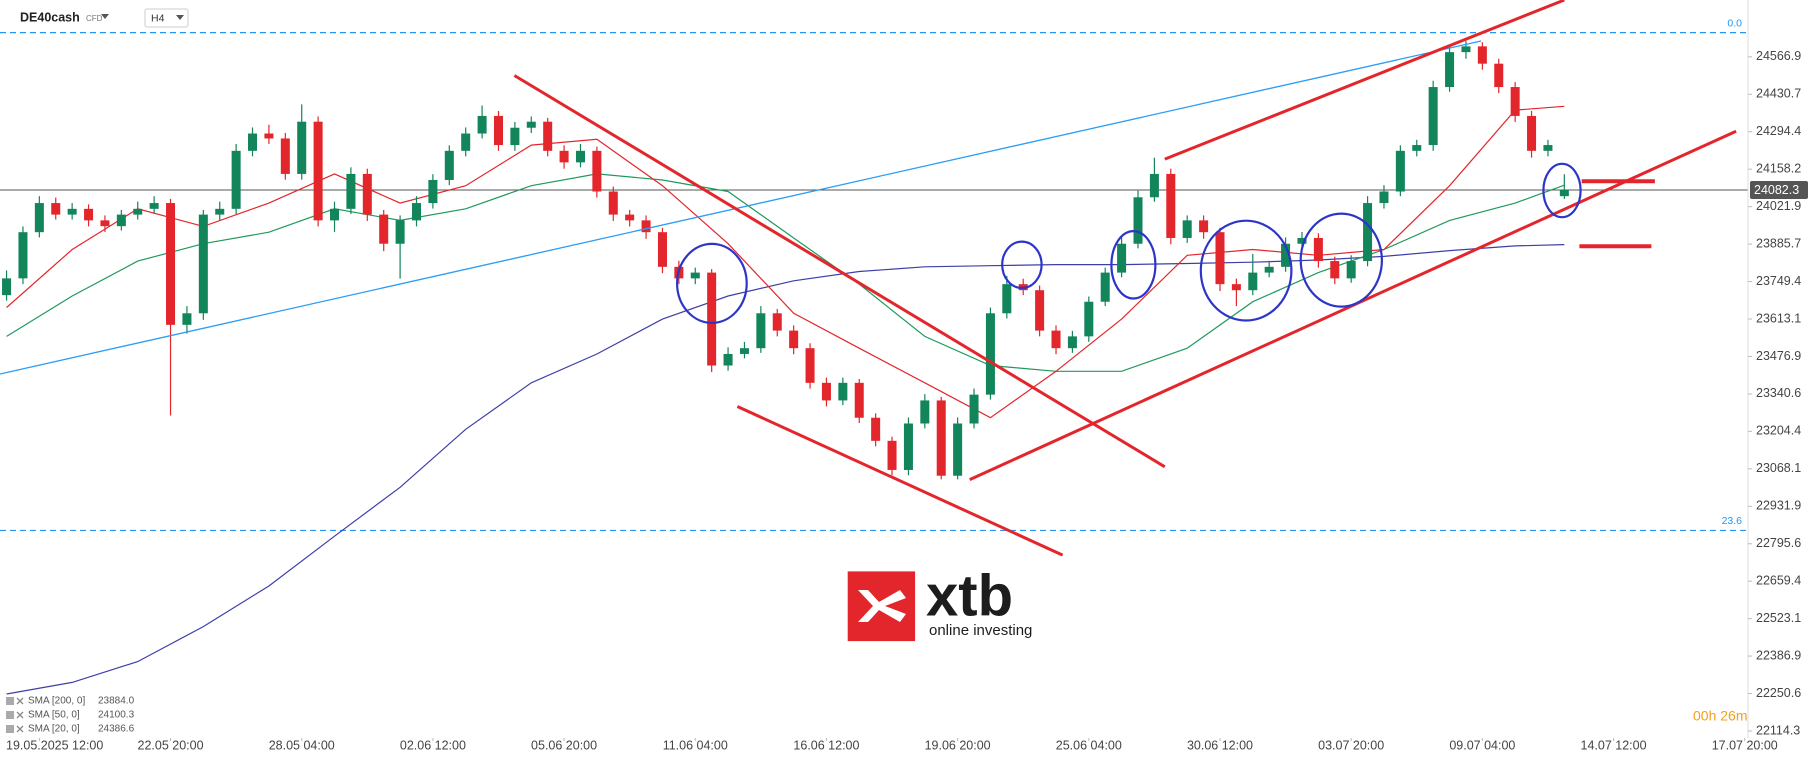 The image size is (1815, 759). Describe the element at coordinates (166, 18) in the screenshot. I see `timeframe-selector` at that location.